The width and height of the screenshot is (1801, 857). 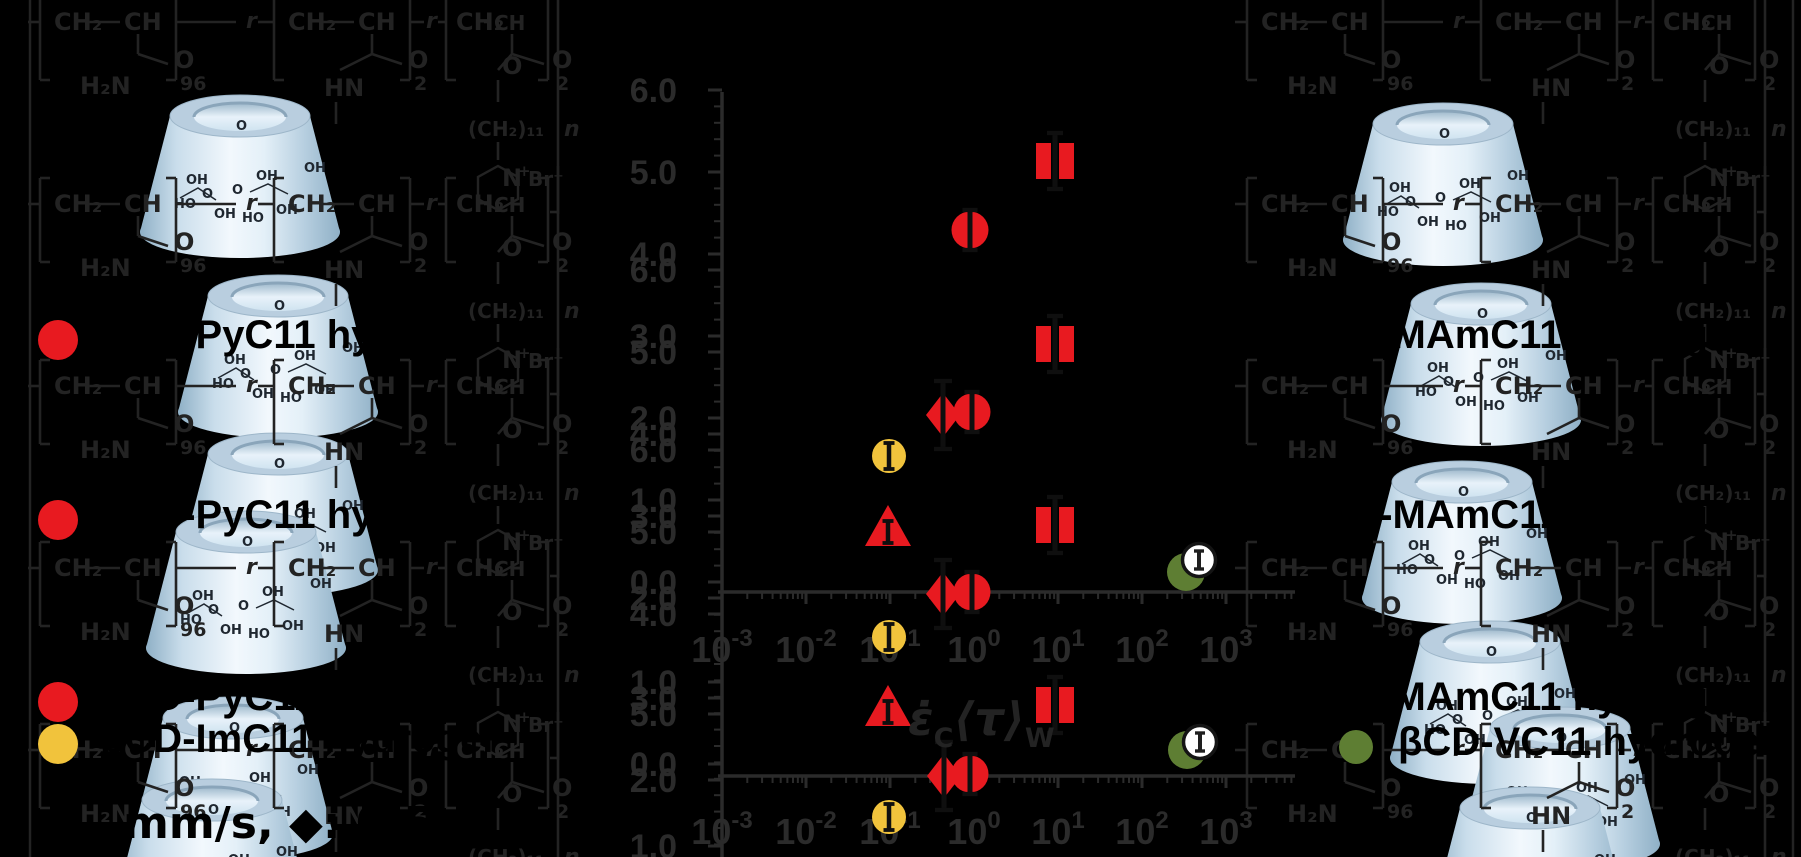 What do you see at coordinates (653, 699) in the screenshot?
I see `y-tick-label: 3.0` at bounding box center [653, 699].